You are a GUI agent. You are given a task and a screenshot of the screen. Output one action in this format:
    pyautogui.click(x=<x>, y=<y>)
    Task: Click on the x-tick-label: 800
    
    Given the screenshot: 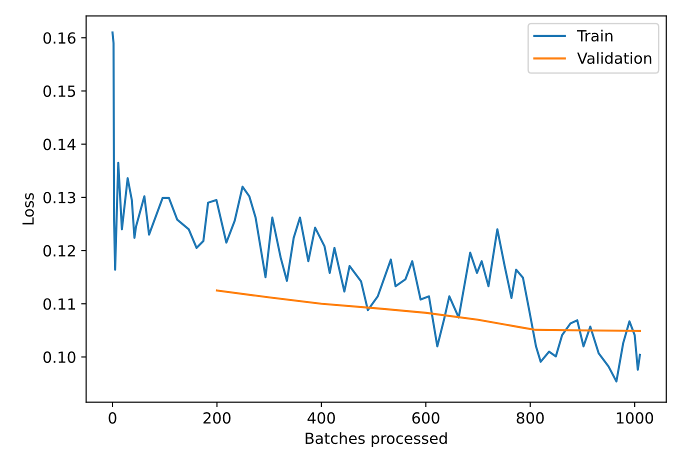 What is the action you would take?
    pyautogui.click(x=530, y=418)
    